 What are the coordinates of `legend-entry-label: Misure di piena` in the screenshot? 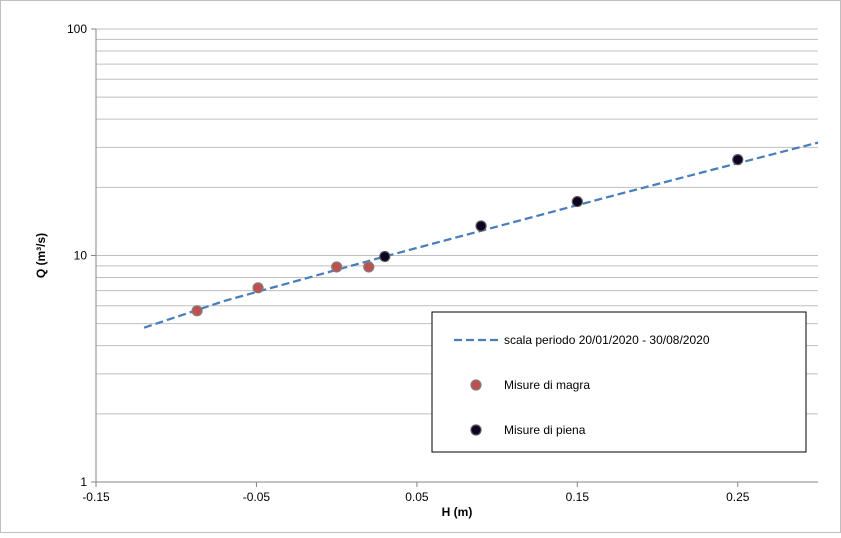 It's located at (545, 430).